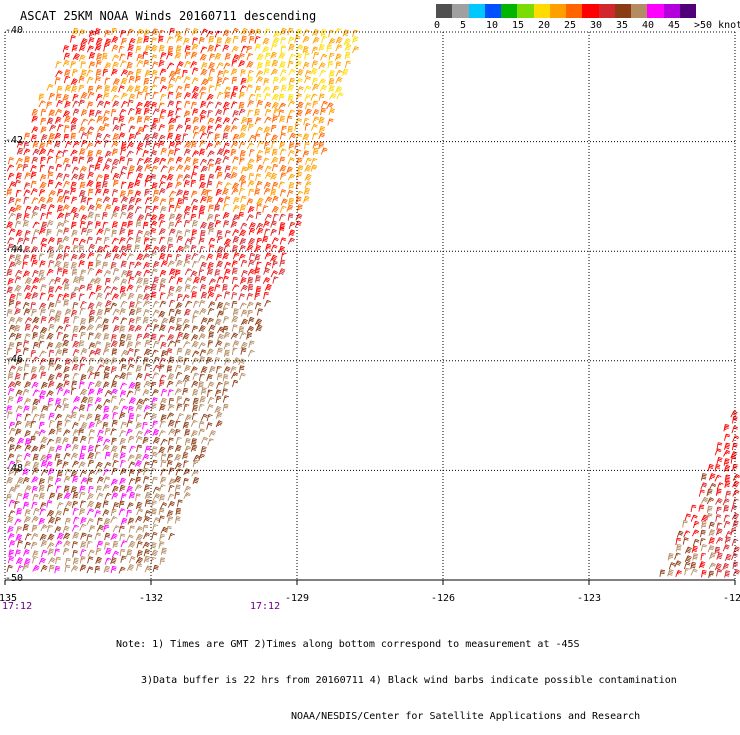 The height and width of the screenshot is (735, 740). What do you see at coordinates (544, 25) in the screenshot?
I see `colorbar-label: 20` at bounding box center [544, 25].